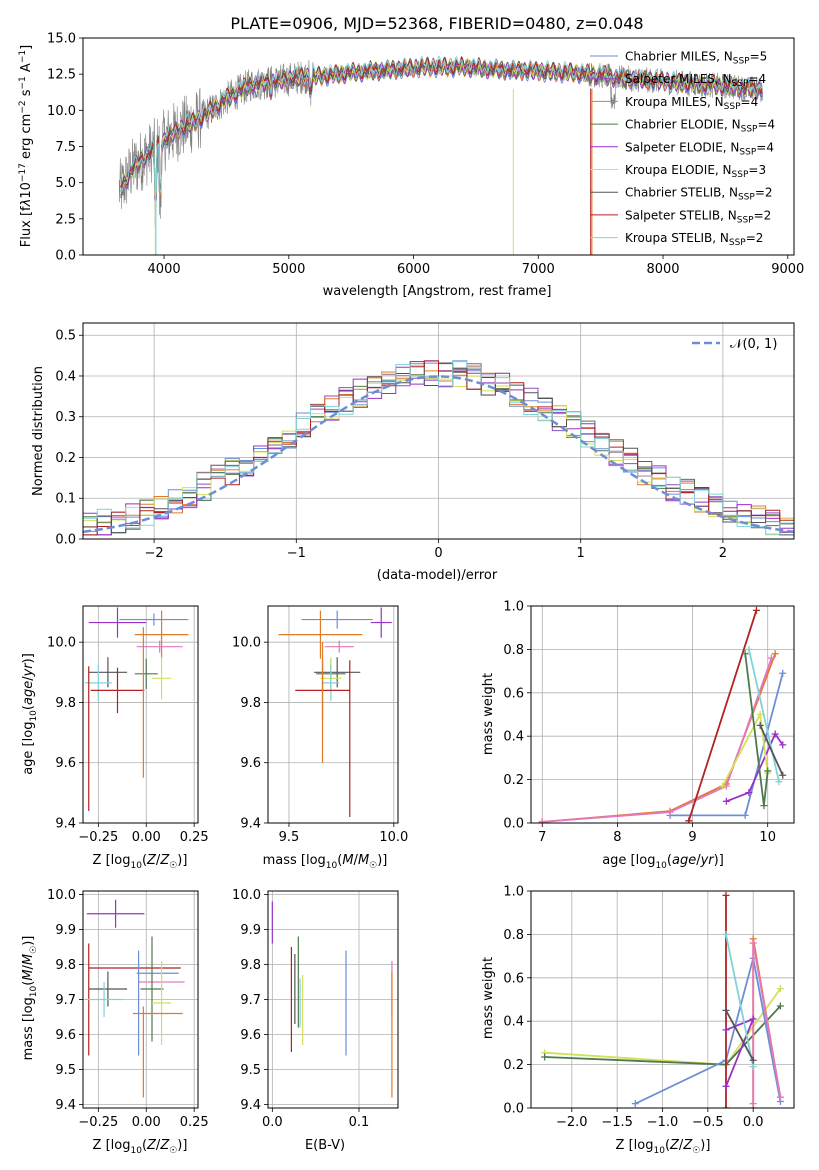 The height and width of the screenshot is (1170, 819). I want to click on mass-weight-vs-Z-axes: −2.0 −1.5 −1.0 −0.5 0.0 0.0 0.2 0.4 0.6 0.8 1.0, so click(649, 1007).